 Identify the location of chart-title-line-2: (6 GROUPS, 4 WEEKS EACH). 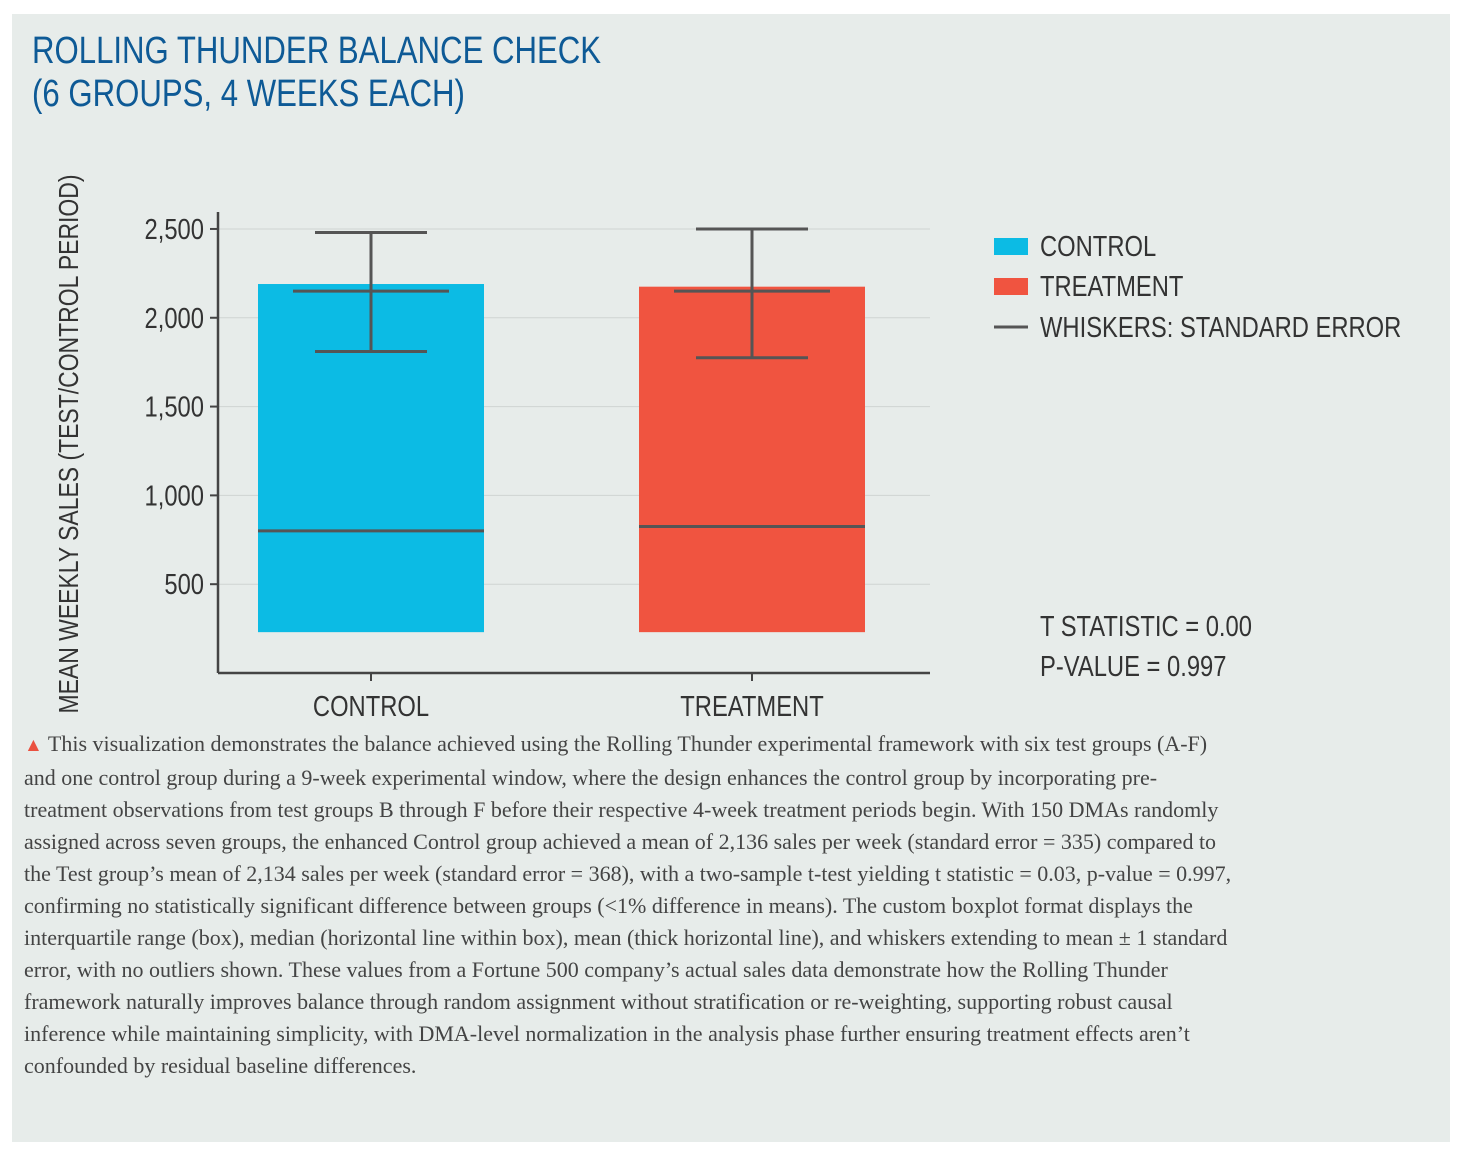
(248, 94).